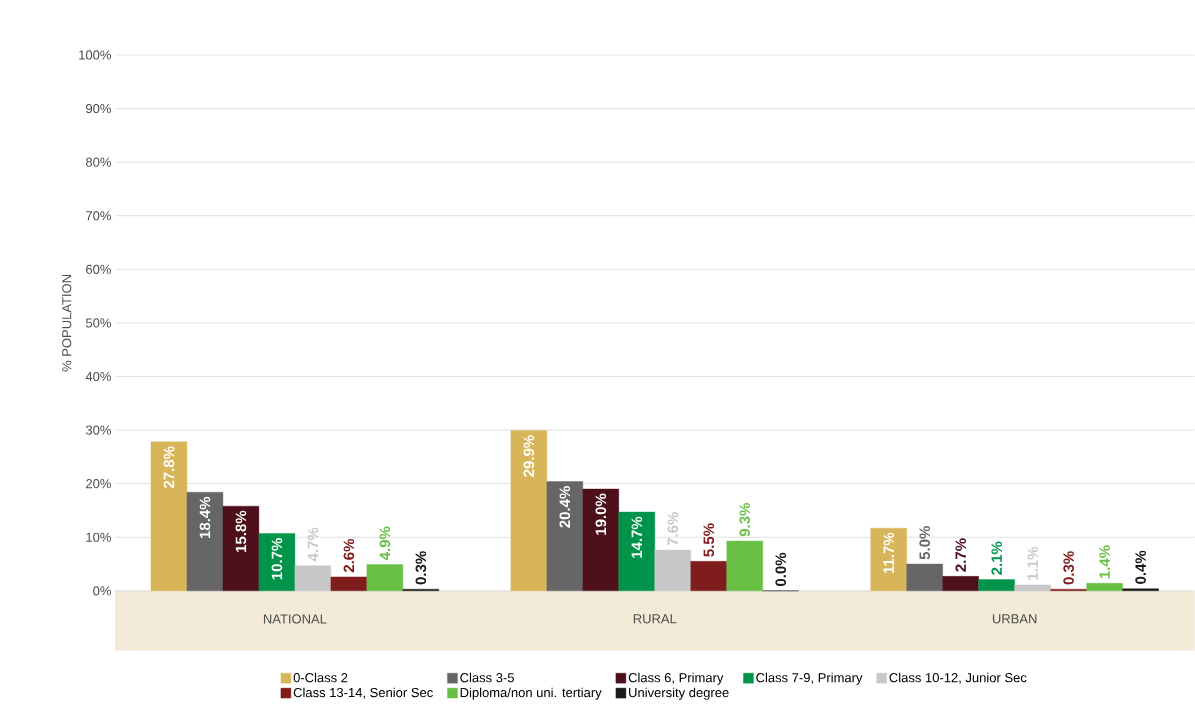 The height and width of the screenshot is (720, 1195). I want to click on y-tick-label: 40%, so click(98, 376).